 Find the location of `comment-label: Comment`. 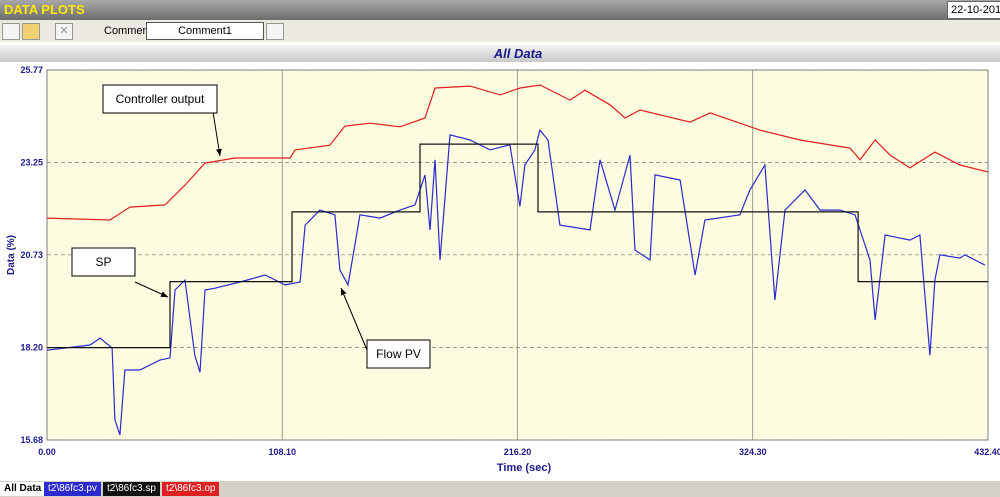

comment-label: Comment is located at coordinates (128, 31).